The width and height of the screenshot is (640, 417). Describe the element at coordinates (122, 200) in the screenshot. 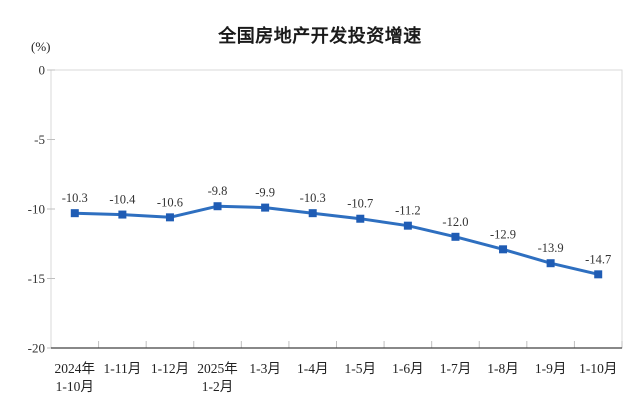

I see `data-label: -10.4` at that location.